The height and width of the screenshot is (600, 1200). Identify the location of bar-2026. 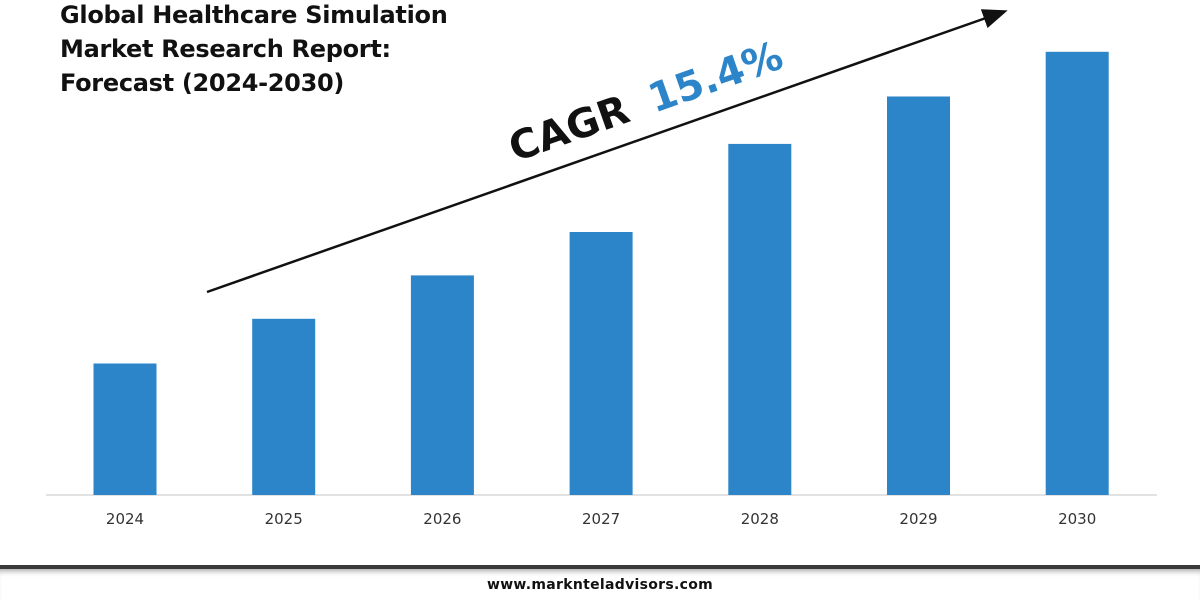
(442, 385).